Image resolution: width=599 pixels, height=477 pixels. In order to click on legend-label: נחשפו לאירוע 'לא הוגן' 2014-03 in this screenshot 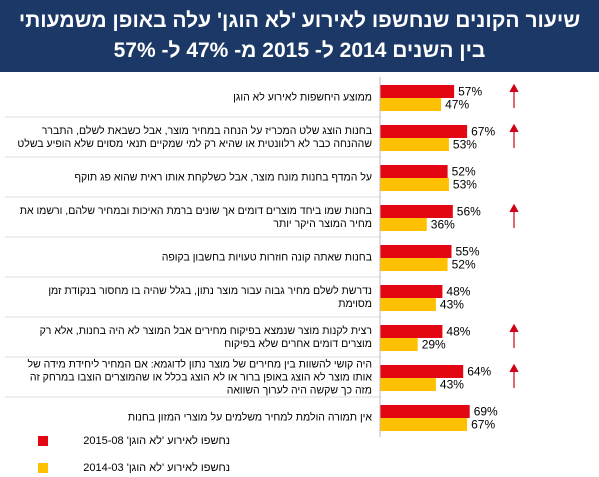, I will do `click(156, 468)`.